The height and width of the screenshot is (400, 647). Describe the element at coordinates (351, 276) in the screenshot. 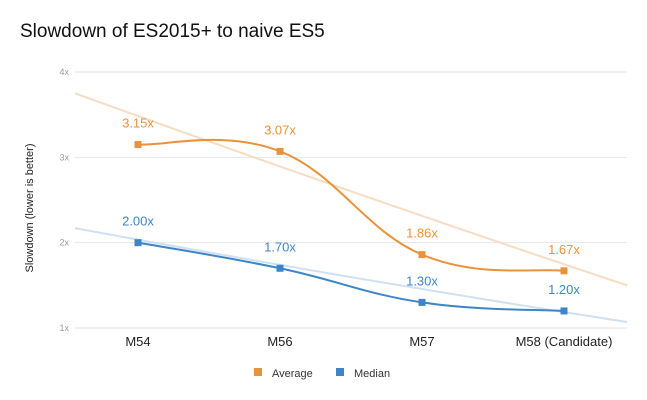

I see `median-series-line` at that location.